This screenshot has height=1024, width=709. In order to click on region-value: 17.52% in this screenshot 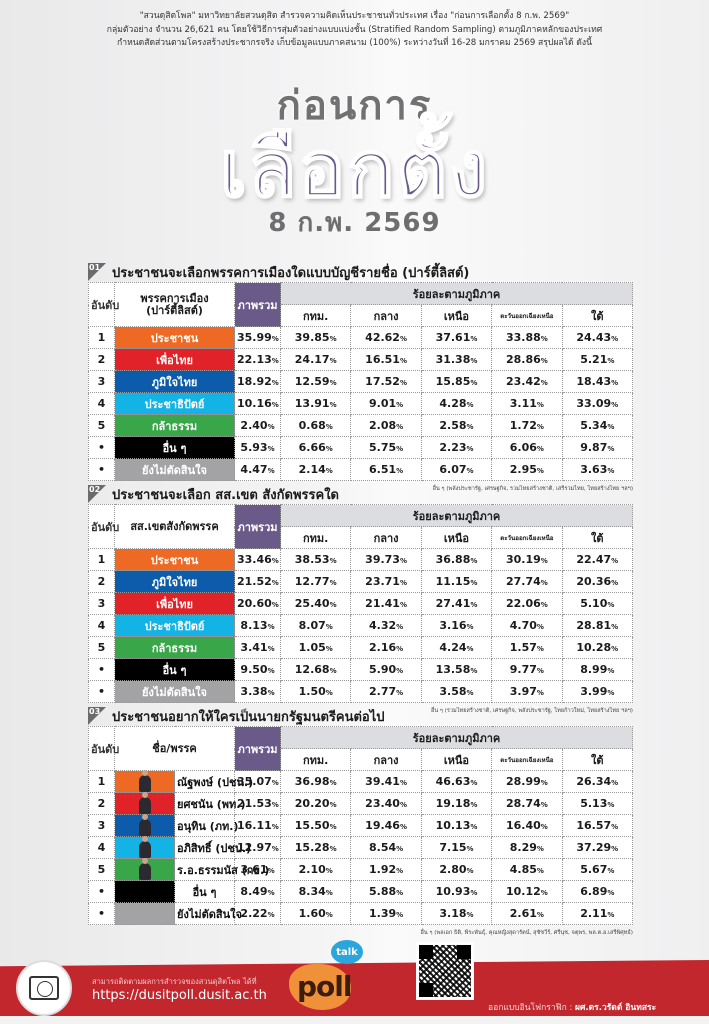, I will do `click(386, 381)`.